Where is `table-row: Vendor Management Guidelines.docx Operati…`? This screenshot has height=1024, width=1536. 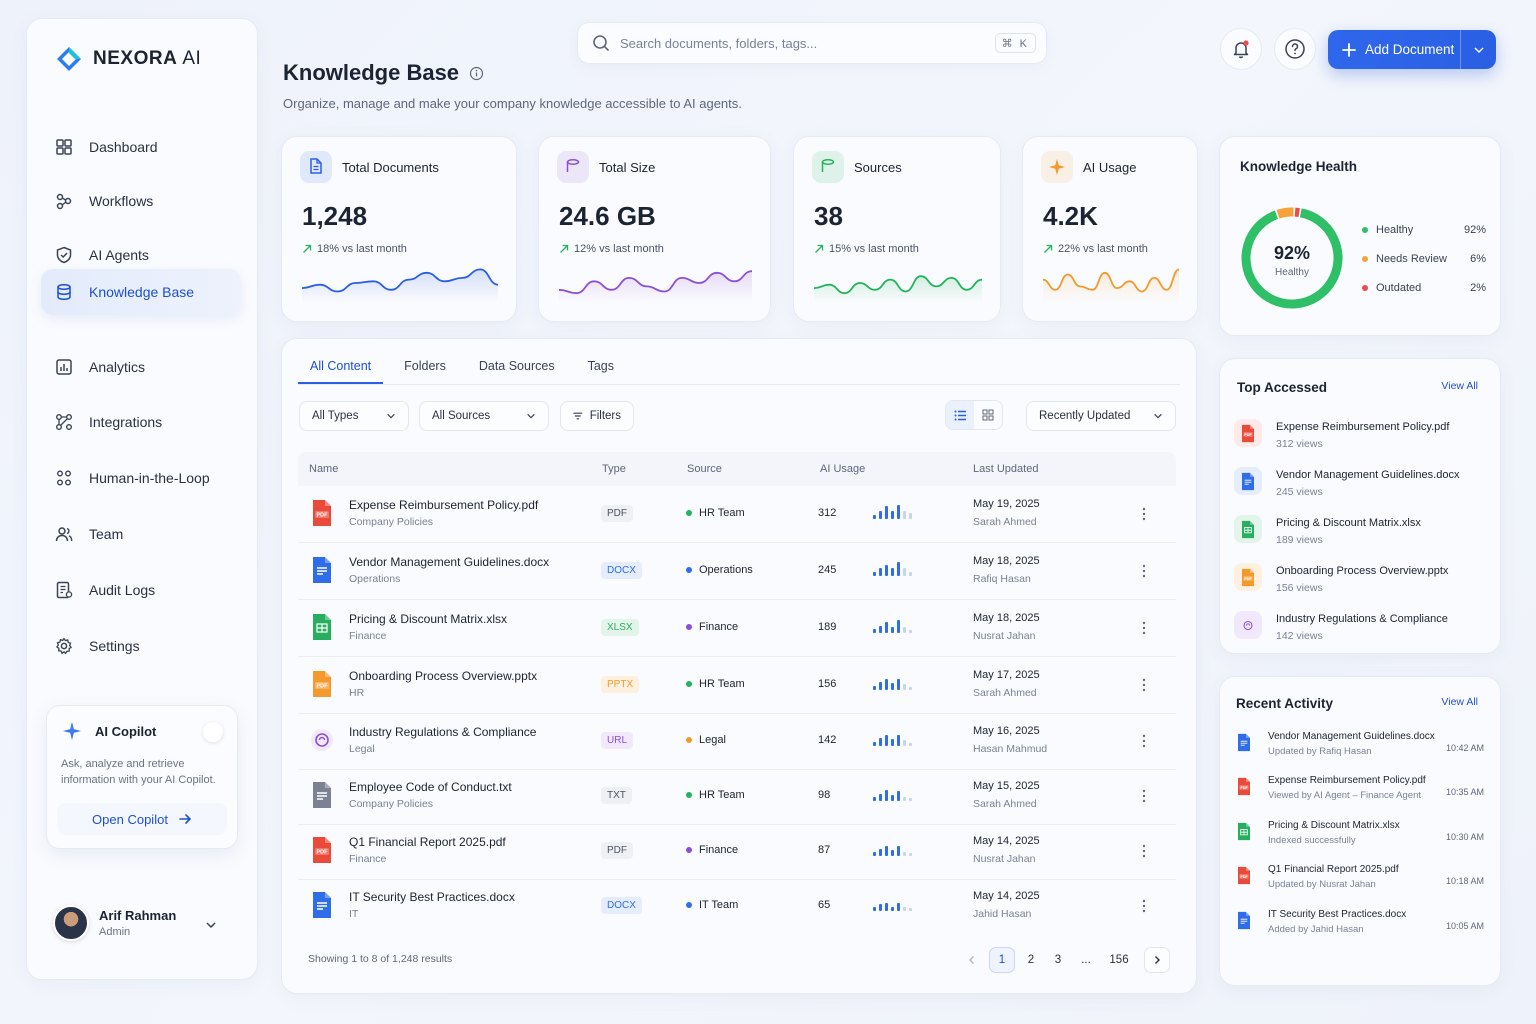 table-row: Vendor Management Guidelines.docx Operati… is located at coordinates (737, 571).